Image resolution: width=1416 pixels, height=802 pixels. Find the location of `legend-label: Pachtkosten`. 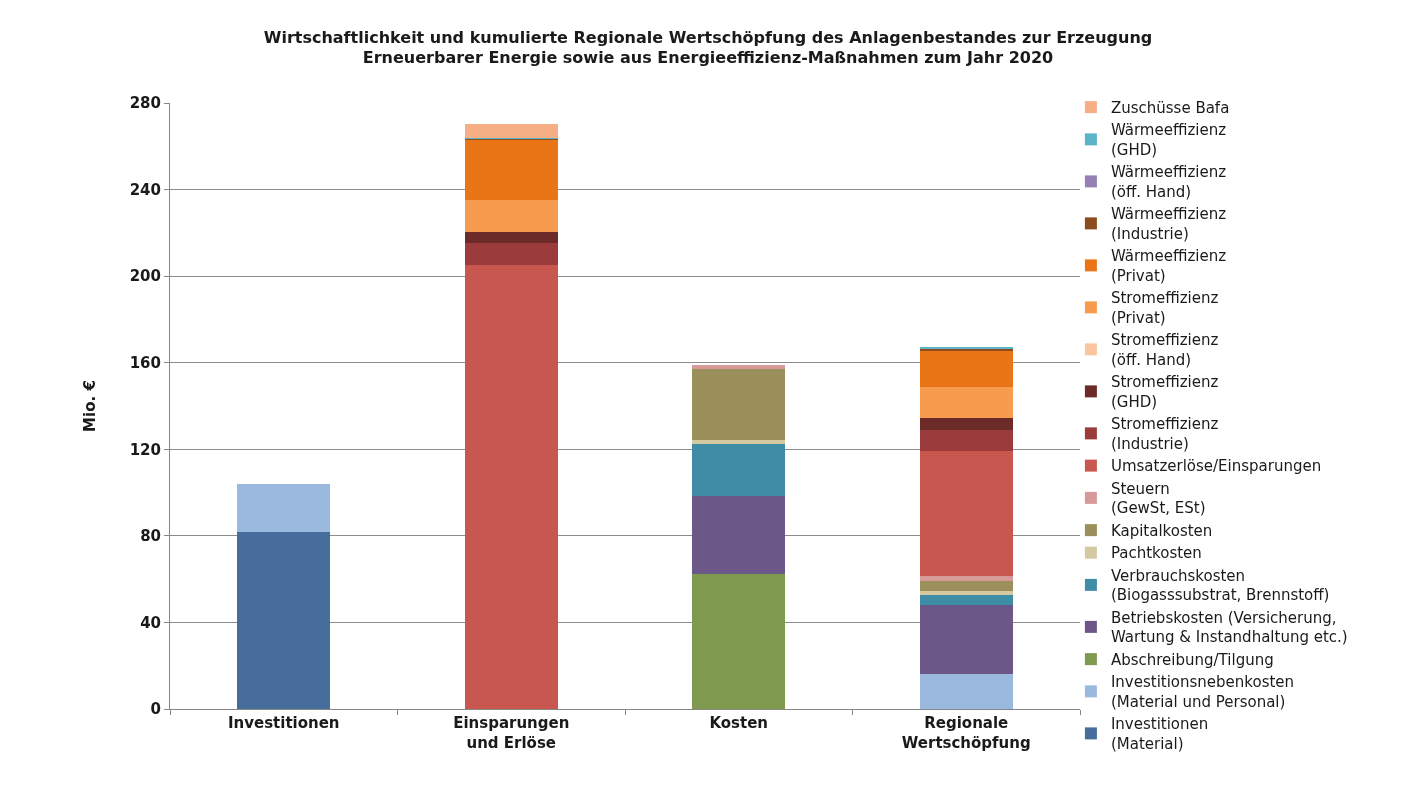

legend-label: Pachtkosten is located at coordinates (1156, 553).